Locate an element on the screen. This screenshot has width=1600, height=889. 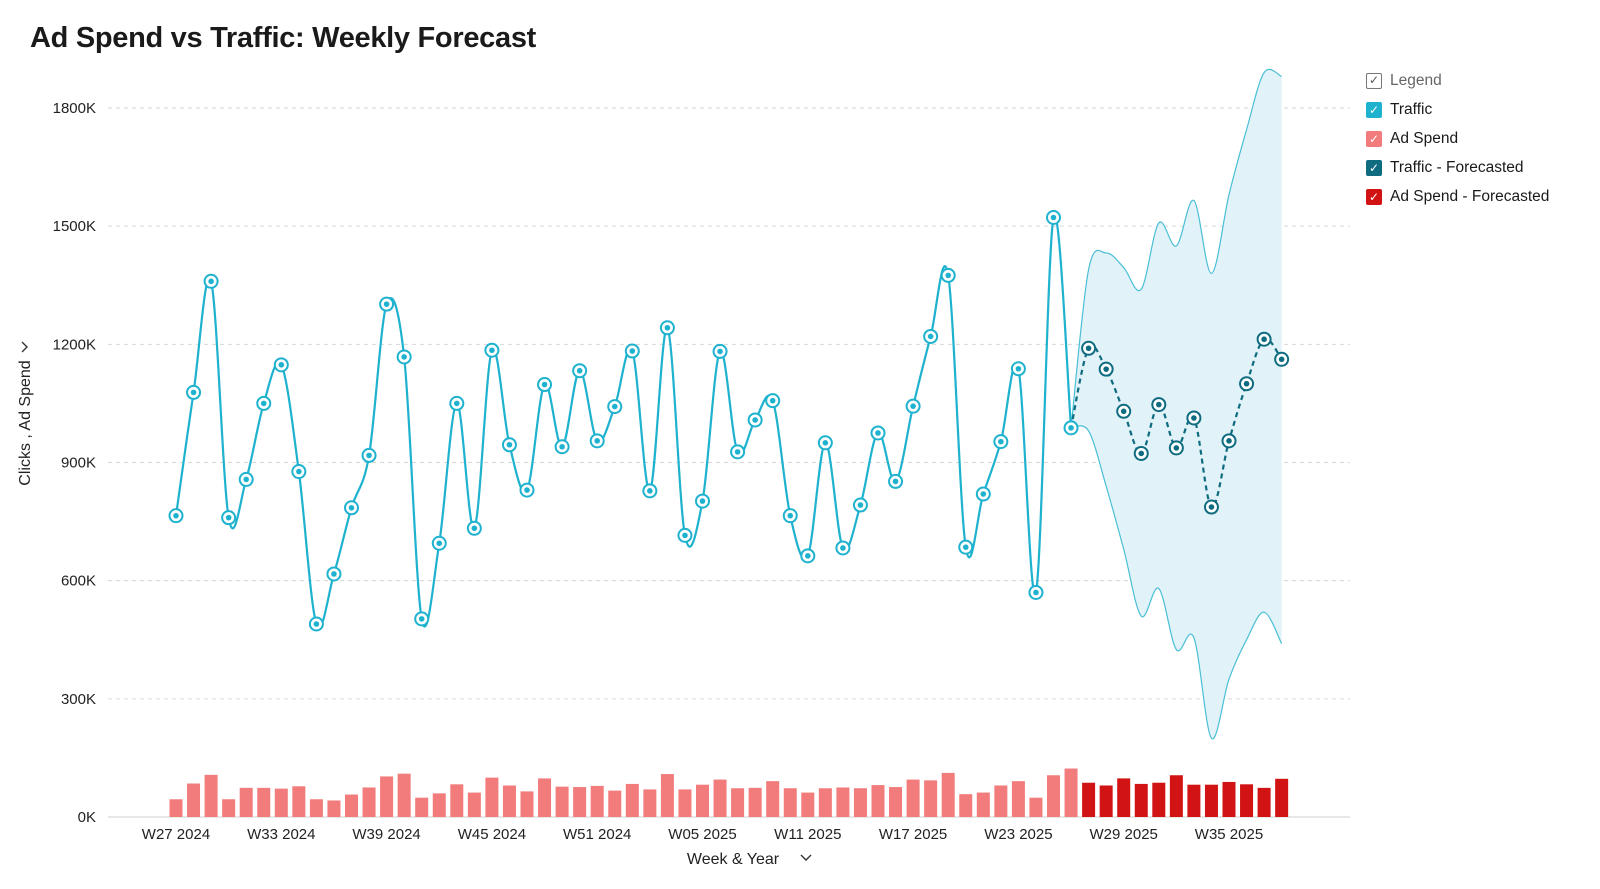
y-tick-label: 300K is located at coordinates (78, 699).